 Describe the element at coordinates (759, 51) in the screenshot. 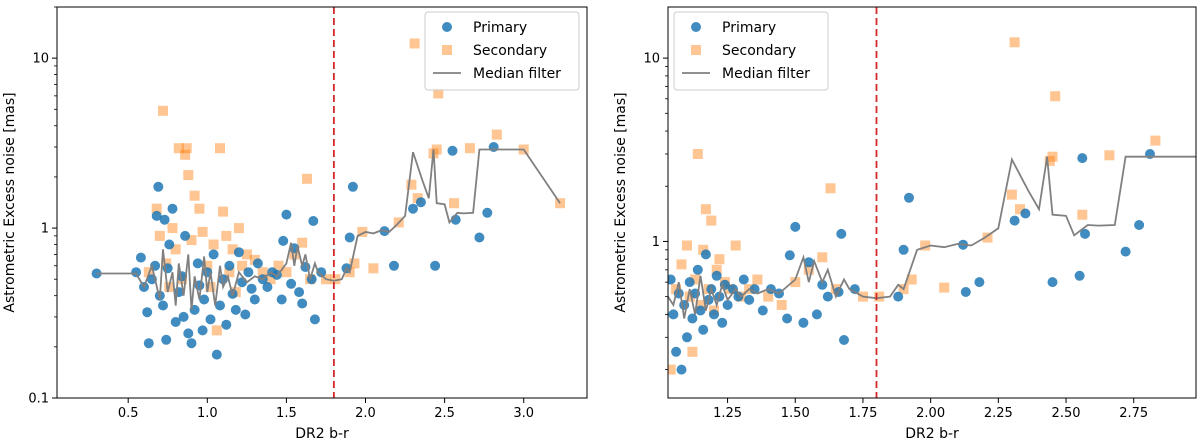

I see `legend-entry-label: Secondary` at that location.